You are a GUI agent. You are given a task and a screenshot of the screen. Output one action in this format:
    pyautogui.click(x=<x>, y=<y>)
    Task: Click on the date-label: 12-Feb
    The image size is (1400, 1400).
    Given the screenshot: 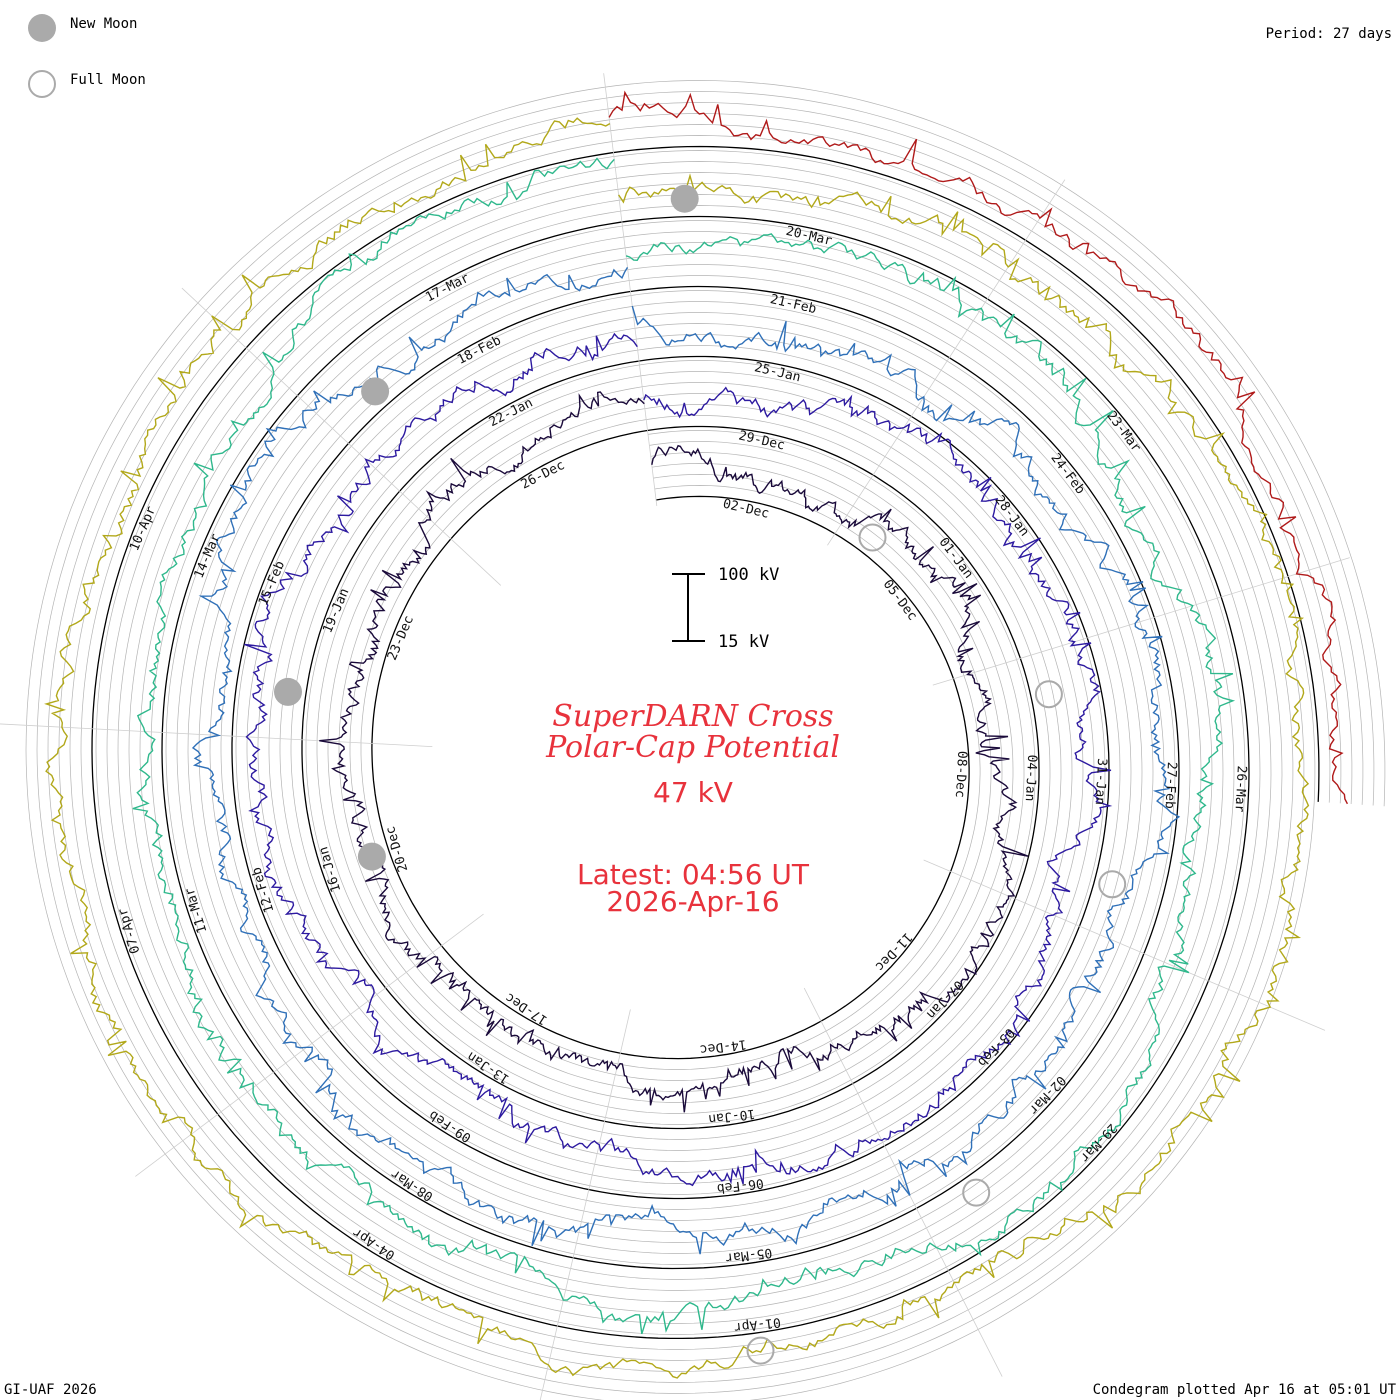 What is the action you would take?
    pyautogui.click(x=263, y=889)
    